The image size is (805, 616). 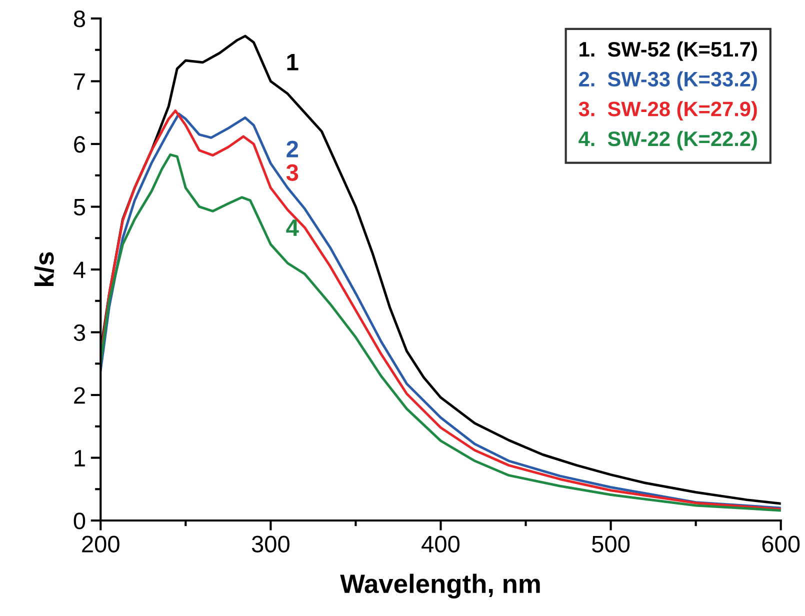 What do you see at coordinates (271, 544) in the screenshot?
I see `x-tick-label: 300` at bounding box center [271, 544].